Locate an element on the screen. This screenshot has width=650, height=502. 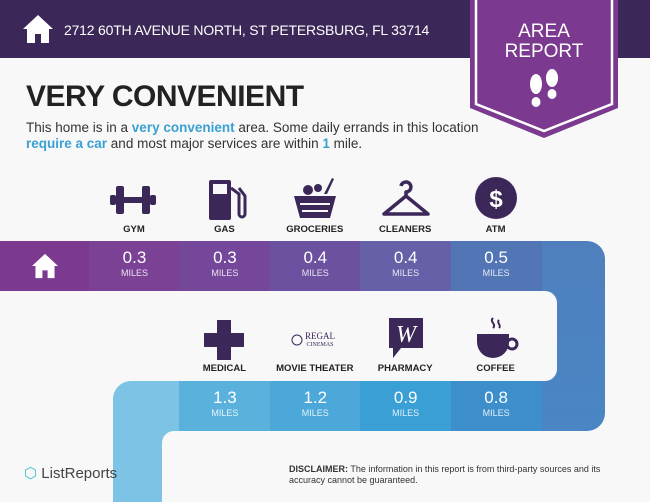
category-label: GROCERIES is located at coordinates (315, 229).